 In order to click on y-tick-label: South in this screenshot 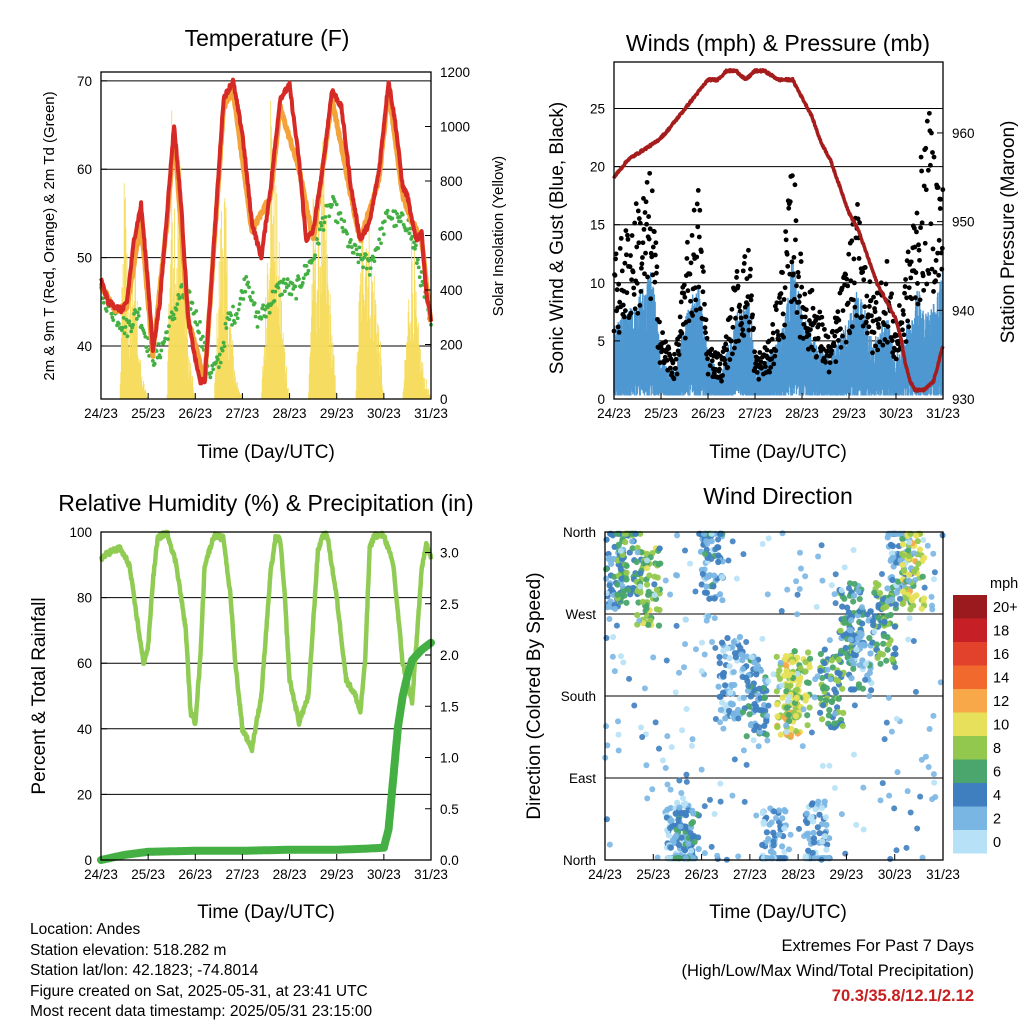, I will do `click(578, 696)`.